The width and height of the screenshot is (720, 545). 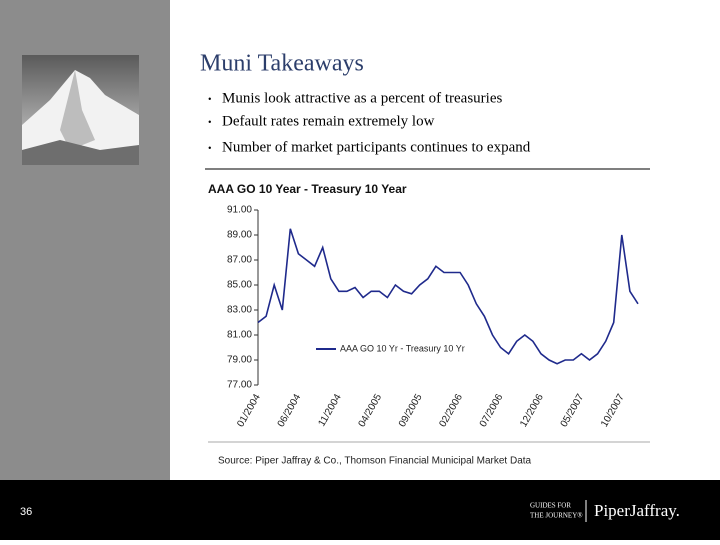 What do you see at coordinates (239, 260) in the screenshot?
I see `y-tick-label: 87.00` at bounding box center [239, 260].